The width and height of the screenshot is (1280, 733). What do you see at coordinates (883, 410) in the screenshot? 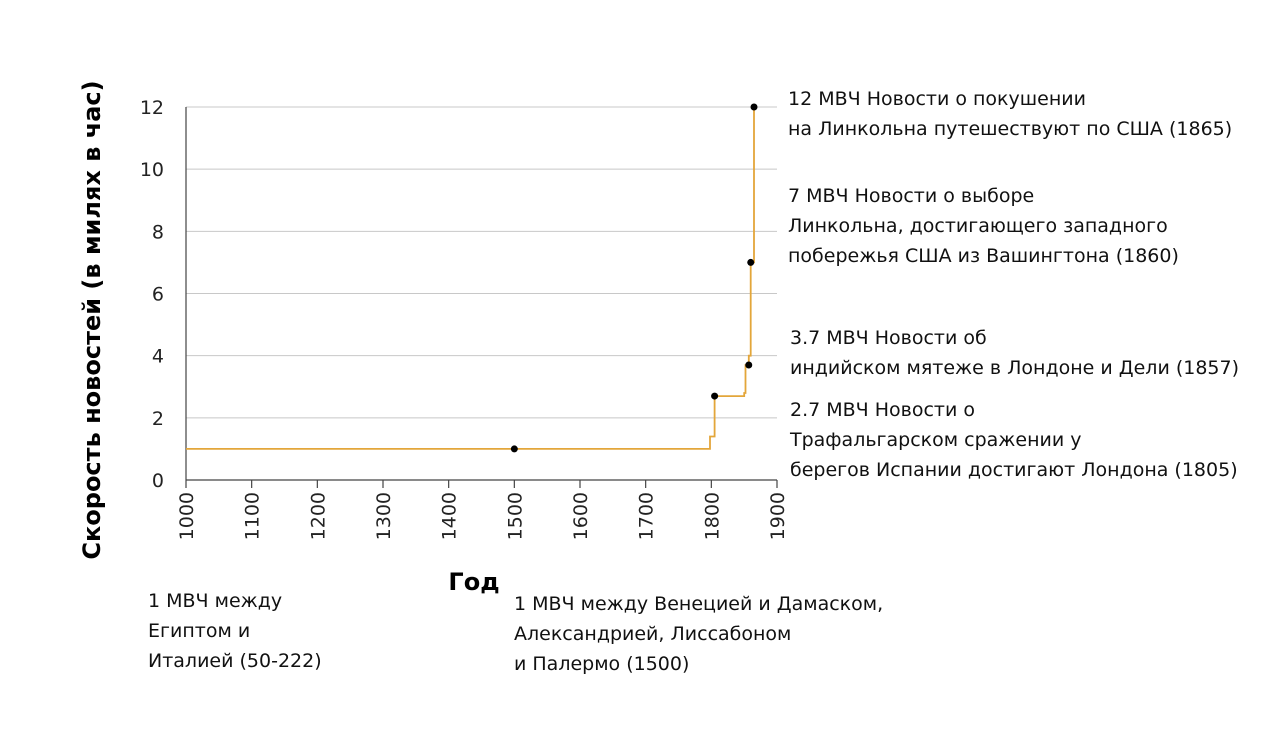
I see `annotation-line: 2.7 МВЧ Новости о` at bounding box center [883, 410].